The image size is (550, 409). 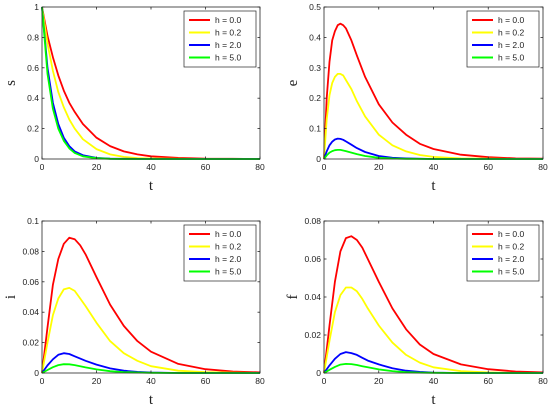 I want to click on y-tick-label: 0.3, so click(x=315, y=68).